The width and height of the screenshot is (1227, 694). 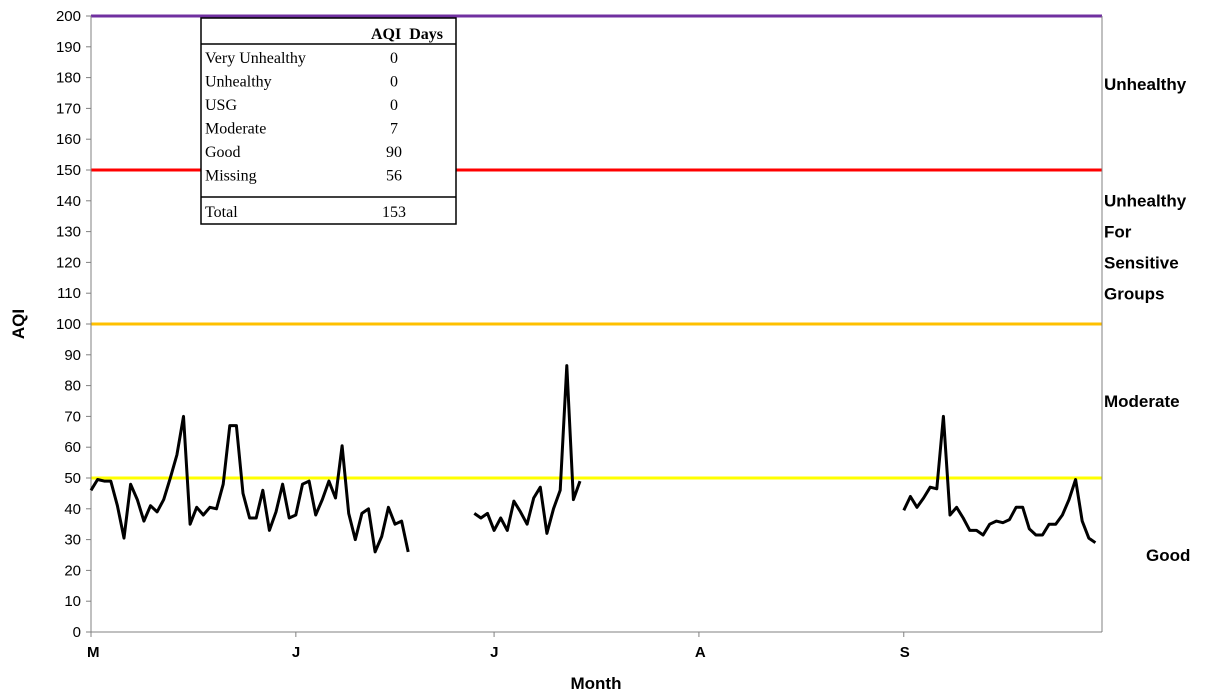 I want to click on y-tick-label: 20, so click(x=72, y=570).